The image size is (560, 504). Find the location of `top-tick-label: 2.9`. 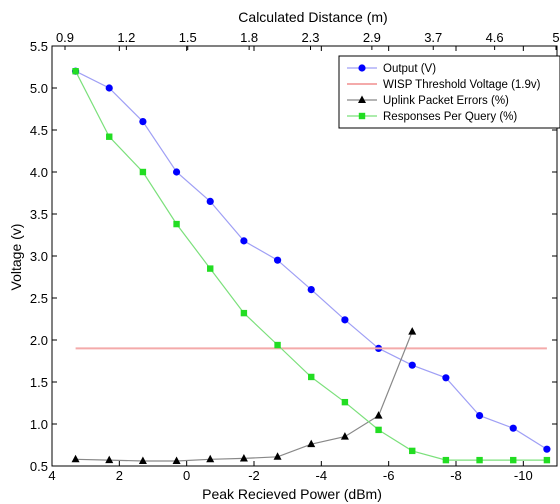

top-tick-label: 2.9 is located at coordinates (372, 37).